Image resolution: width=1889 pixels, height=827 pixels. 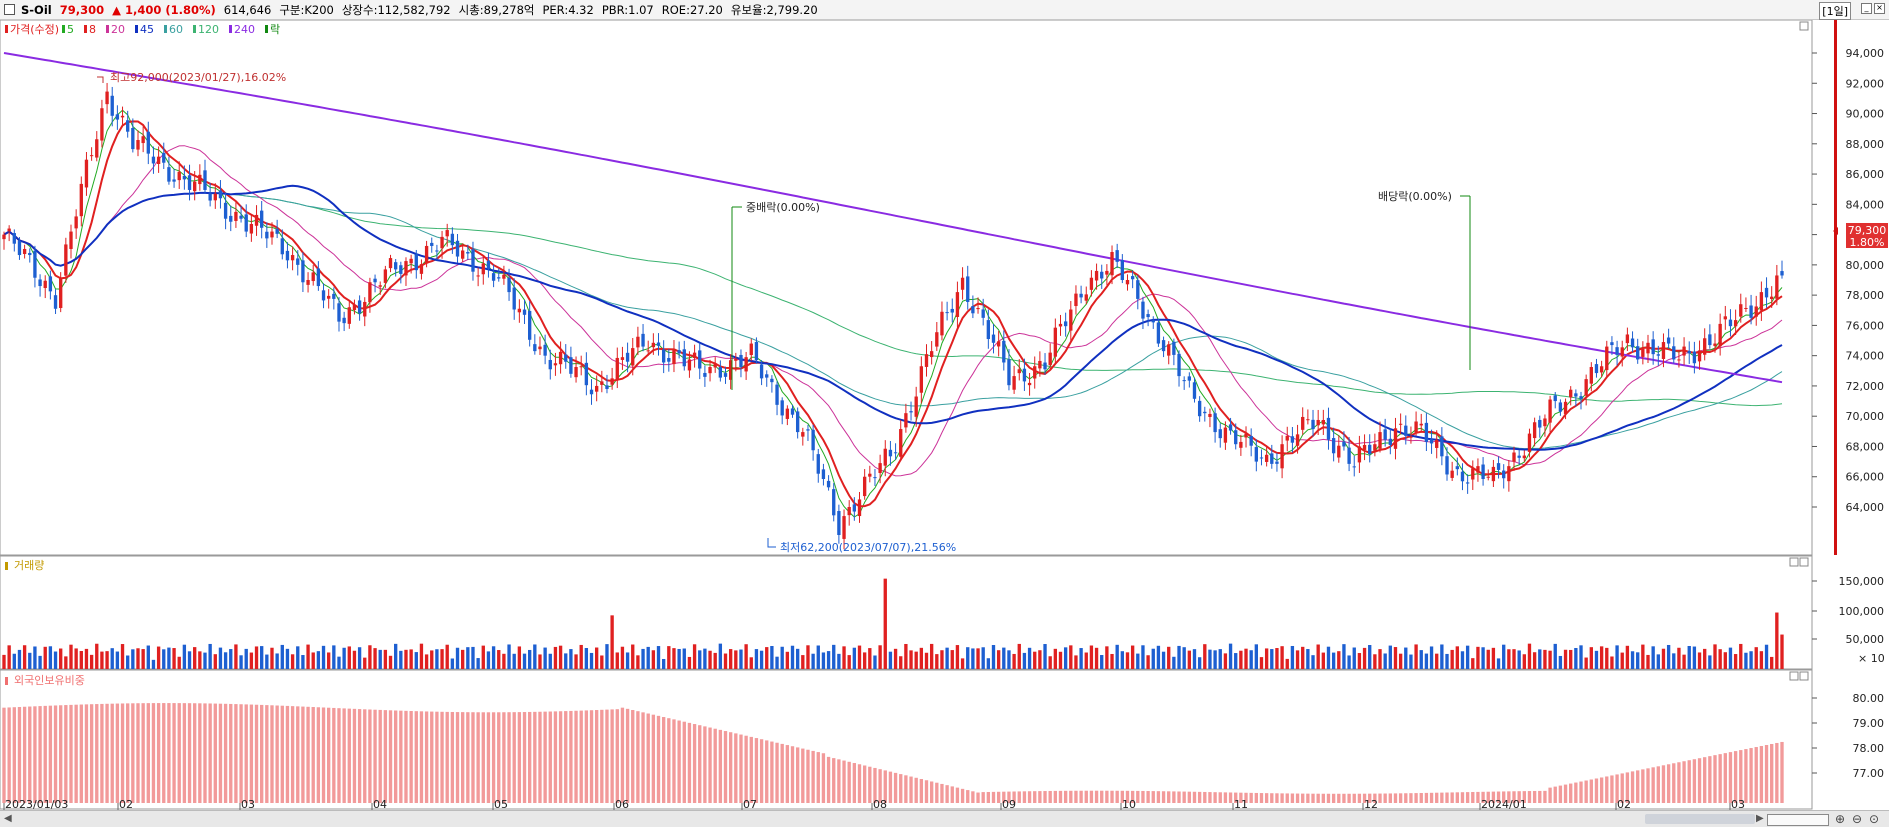 What do you see at coordinates (1804, 676) in the screenshot?
I see `foreign-panel-close-icon` at bounding box center [1804, 676].